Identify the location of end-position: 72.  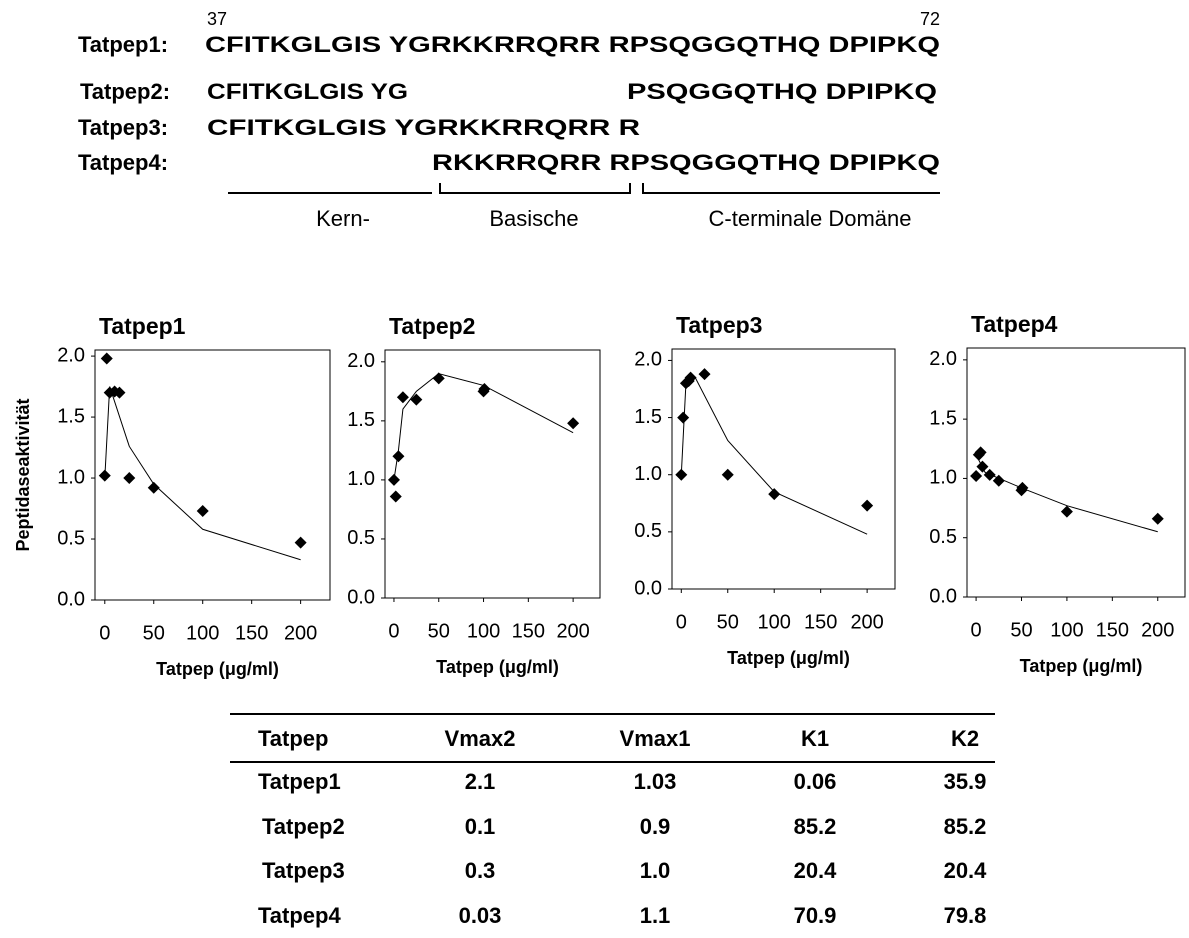
(930, 19).